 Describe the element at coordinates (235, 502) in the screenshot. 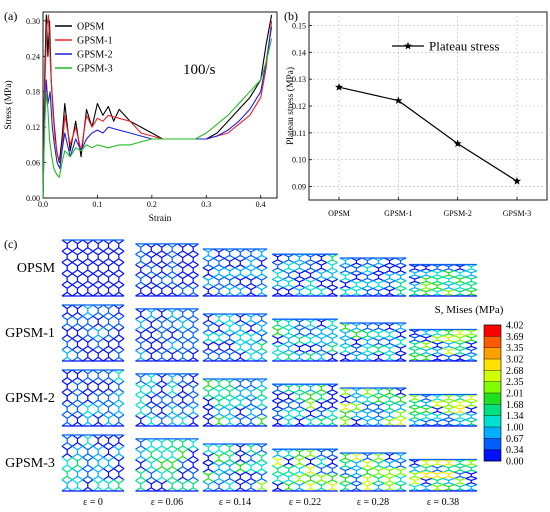

I see `column-label-strain-2: ε = 0.14` at that location.